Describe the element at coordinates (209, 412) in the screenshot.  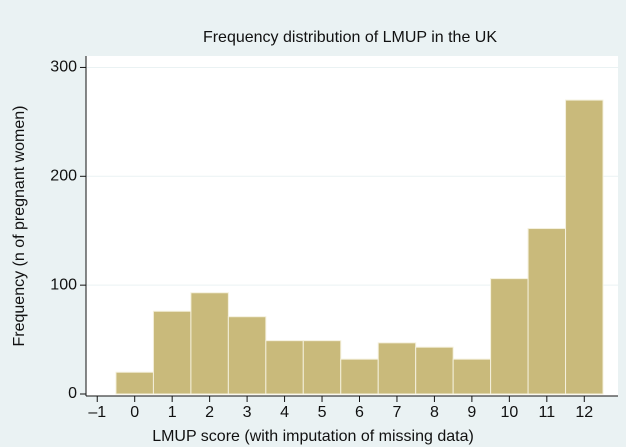
I see `x-tick-label: 2` at that location.